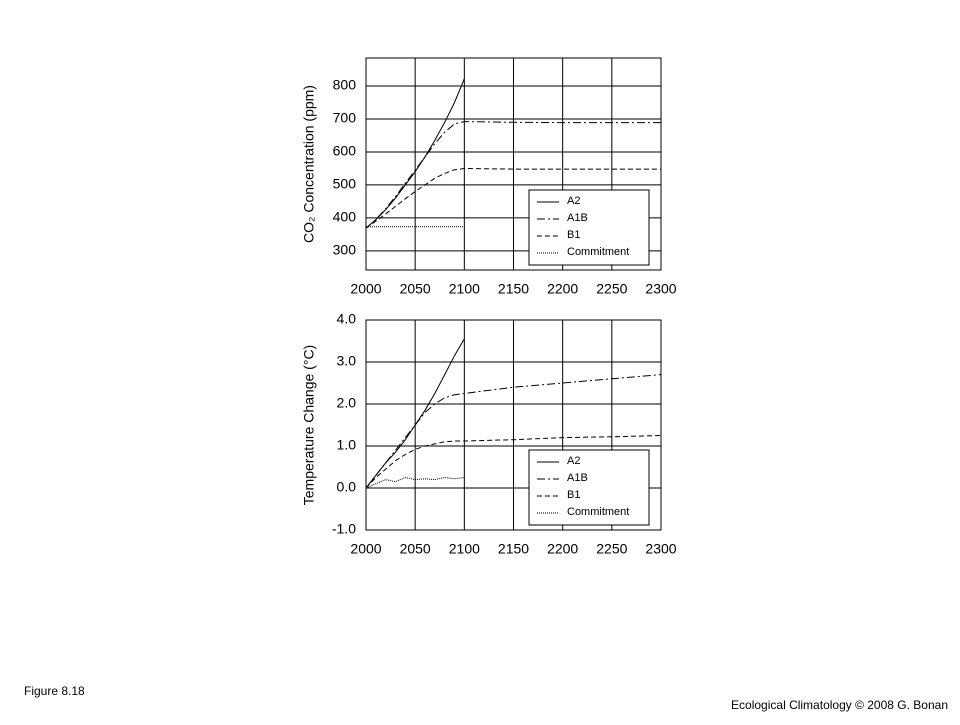 This screenshot has height=725, width=960. I want to click on credit: Ecological Climatology © 2008 G. Bonan, so click(839, 705).